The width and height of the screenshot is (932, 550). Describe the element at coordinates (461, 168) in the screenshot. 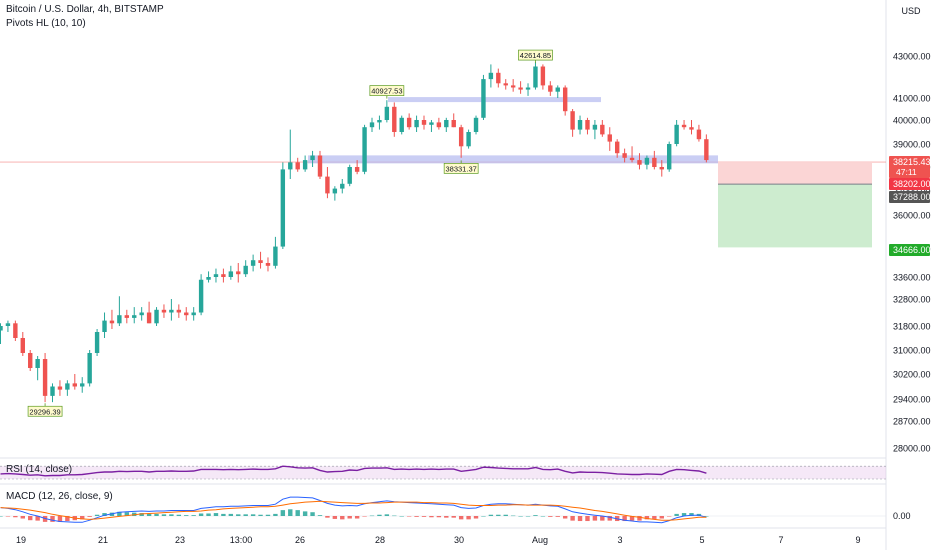

I see `pivot-label-text: 38331.37` at that location.